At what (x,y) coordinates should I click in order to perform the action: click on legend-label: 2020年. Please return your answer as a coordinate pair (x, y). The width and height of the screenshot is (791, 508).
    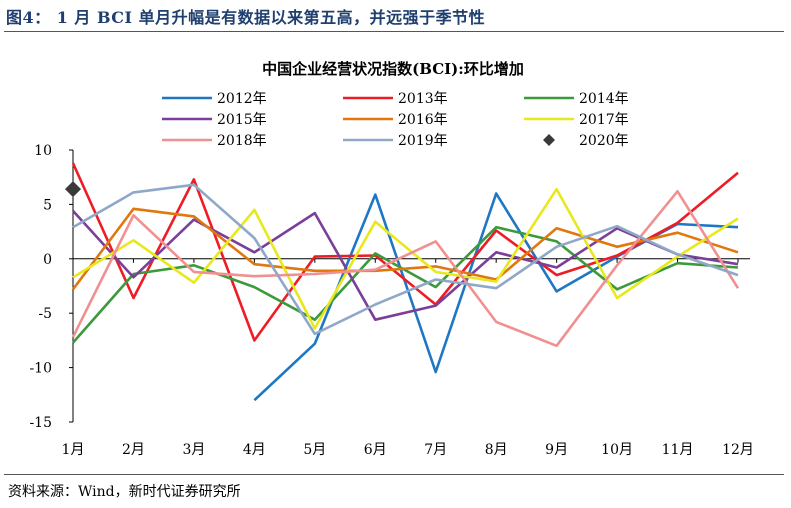
    Looking at the image, I should click on (604, 141).